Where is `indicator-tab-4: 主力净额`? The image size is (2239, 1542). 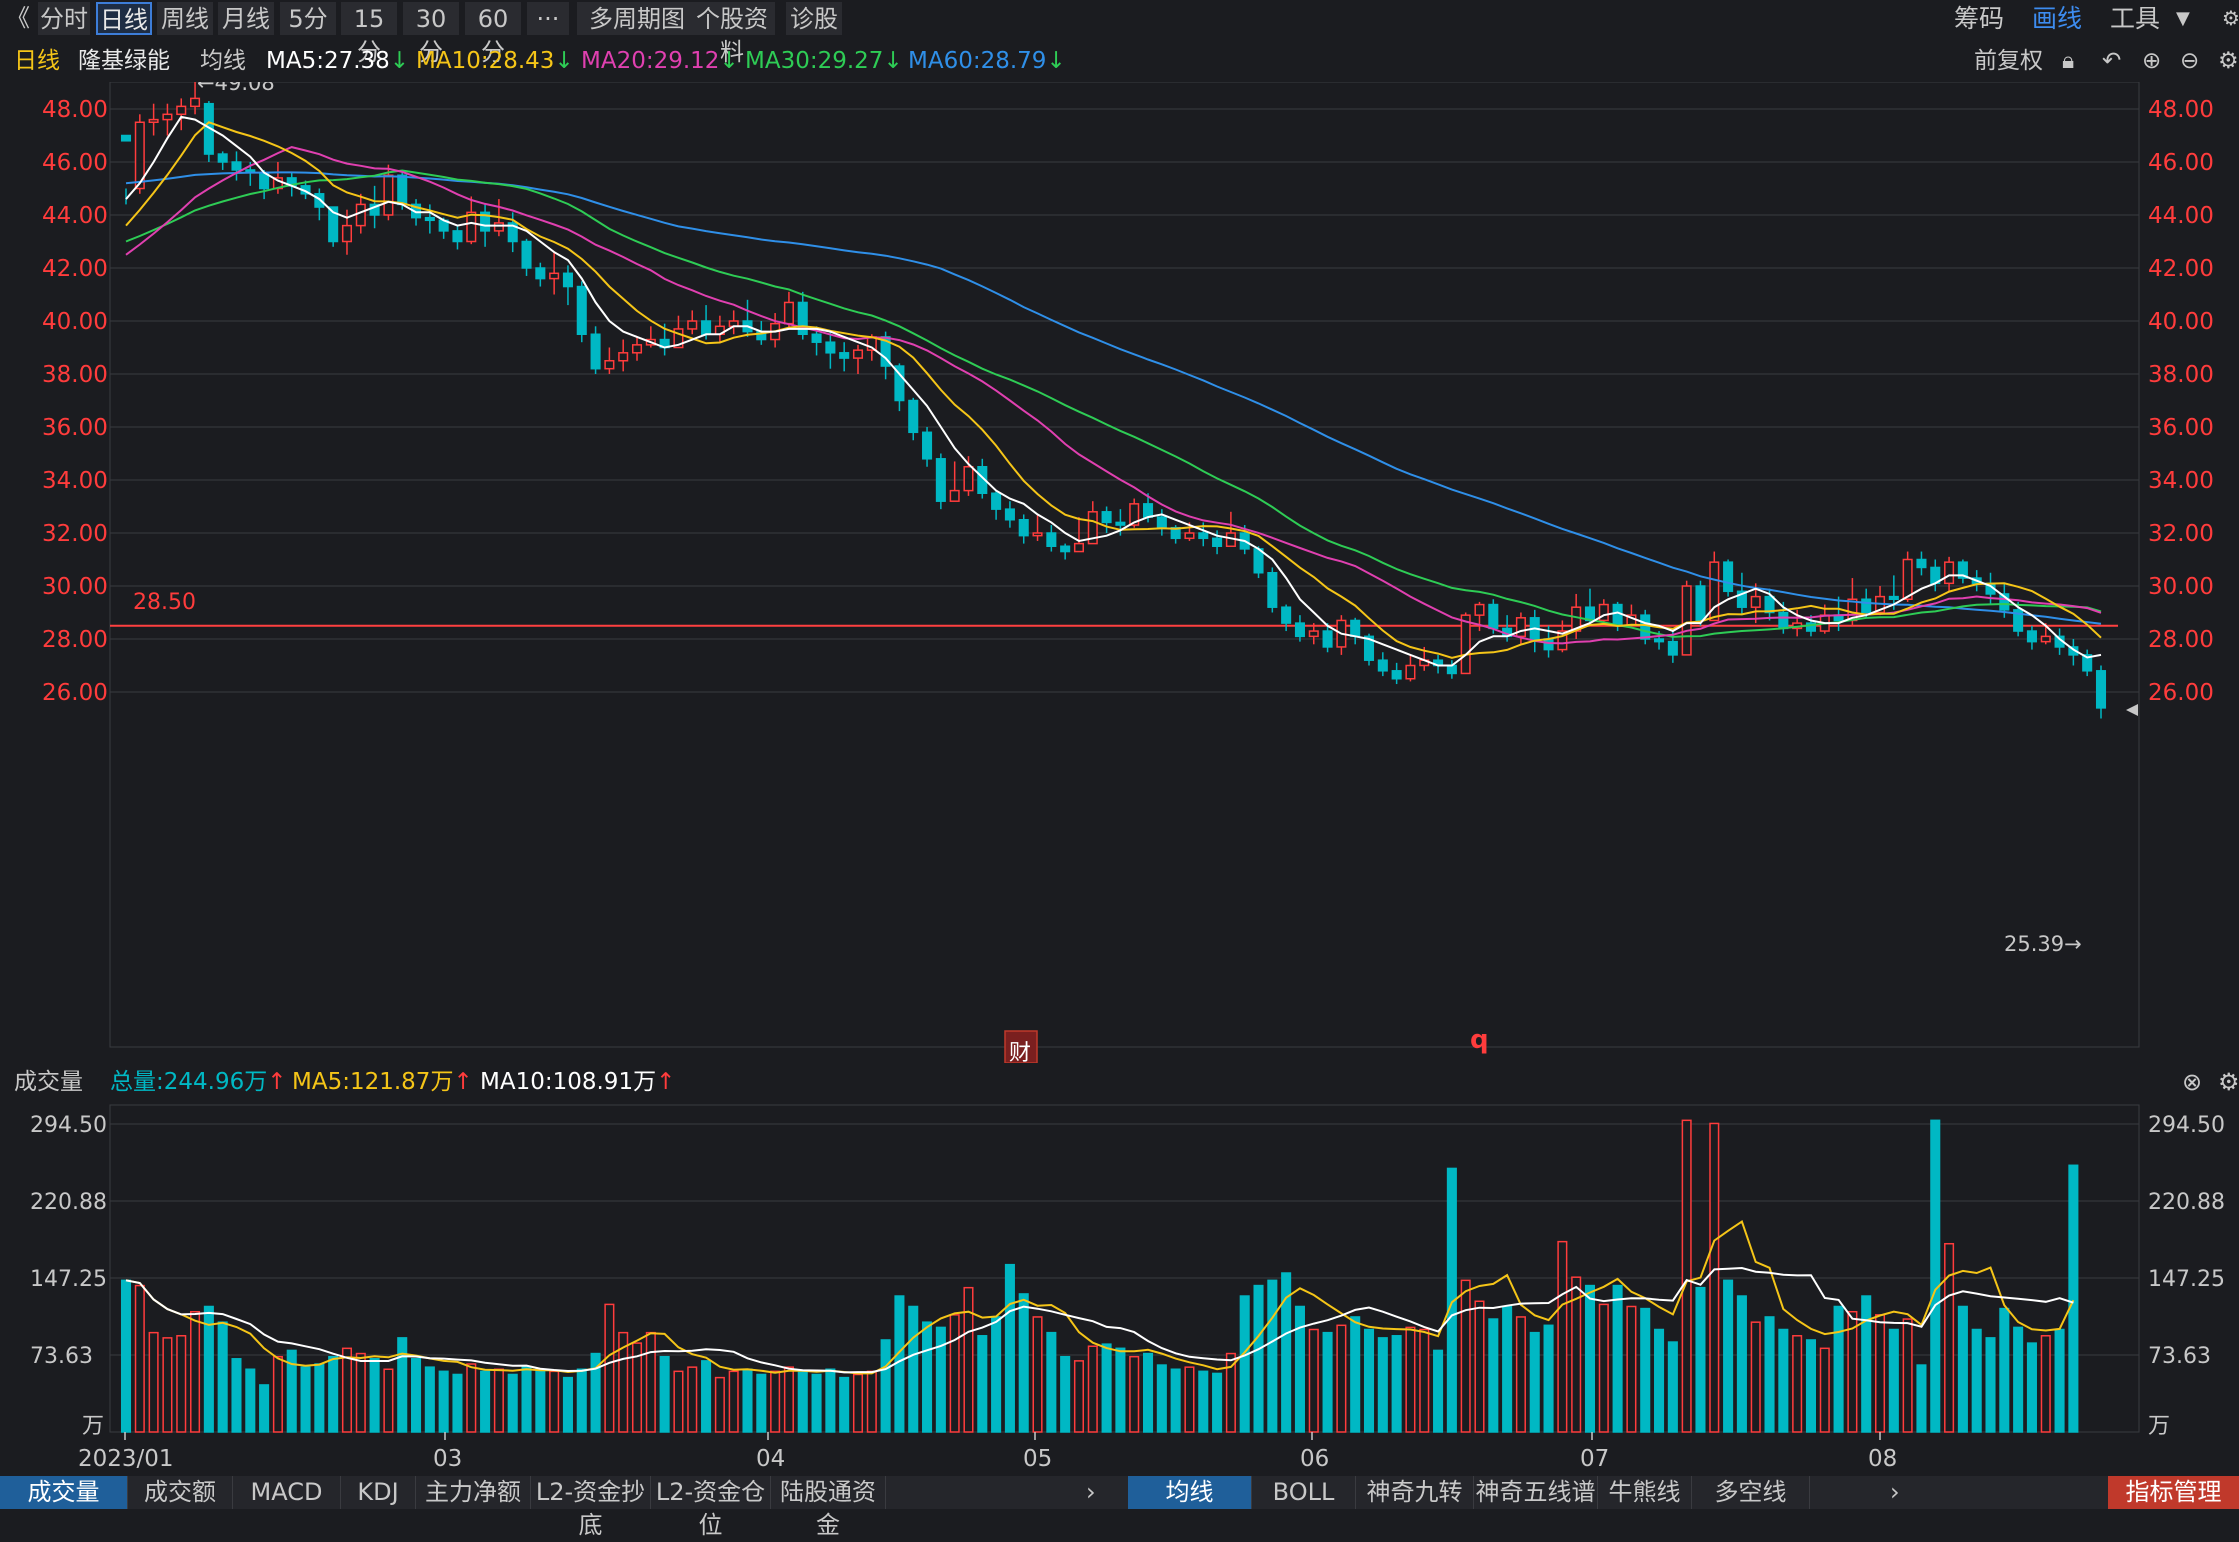
indicator-tab-4: 主力净额 is located at coordinates (473, 1492).